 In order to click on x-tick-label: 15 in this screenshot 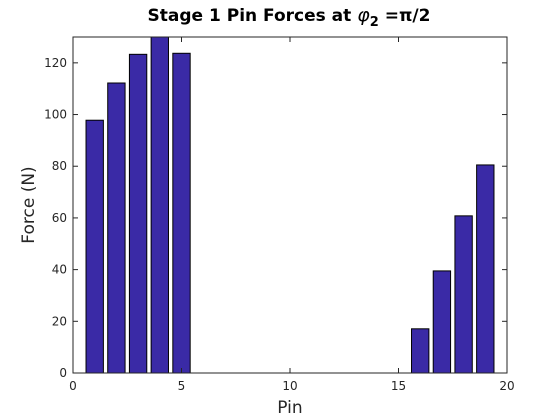, I will do `click(398, 386)`.